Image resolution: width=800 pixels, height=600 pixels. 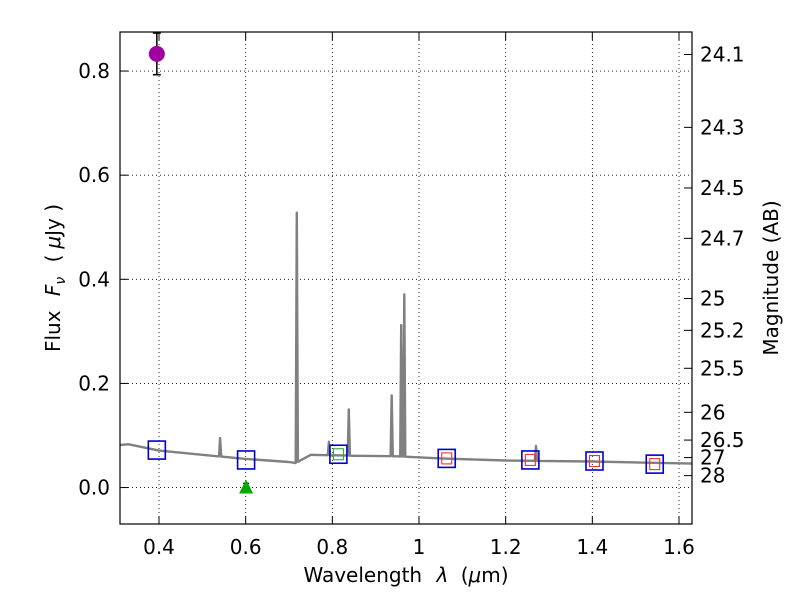 I want to click on x-axis-label: Wavelength λ (μm), so click(x=405, y=575).